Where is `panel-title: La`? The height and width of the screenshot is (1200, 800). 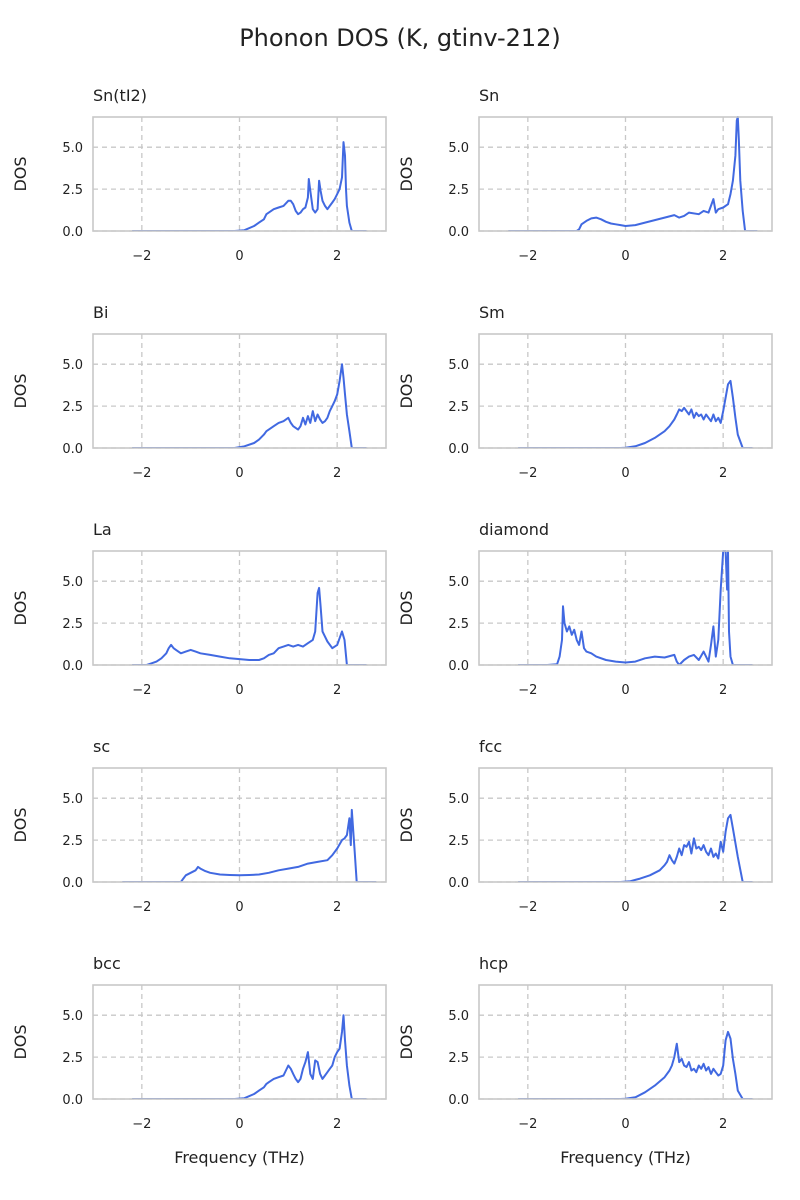
panel-title: La is located at coordinates (102, 529).